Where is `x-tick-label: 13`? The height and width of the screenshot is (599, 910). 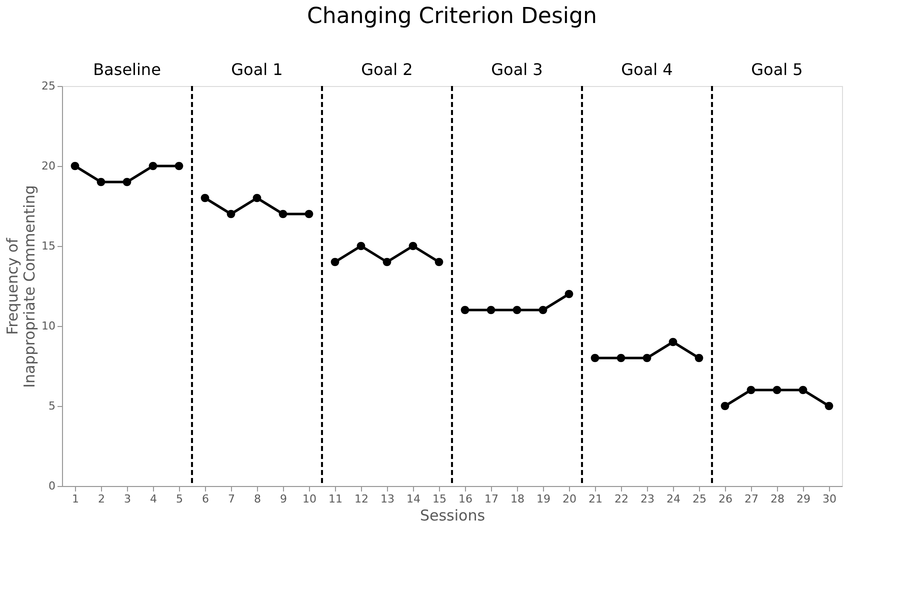 x-tick-label: 13 is located at coordinates (387, 499).